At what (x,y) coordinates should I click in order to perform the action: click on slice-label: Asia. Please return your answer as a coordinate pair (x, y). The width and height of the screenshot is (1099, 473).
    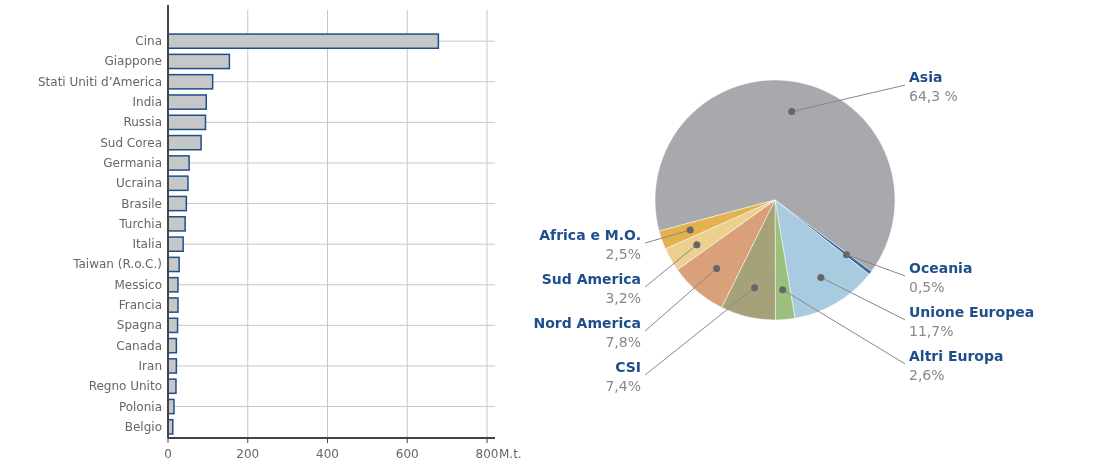
    Looking at the image, I should click on (926, 77).